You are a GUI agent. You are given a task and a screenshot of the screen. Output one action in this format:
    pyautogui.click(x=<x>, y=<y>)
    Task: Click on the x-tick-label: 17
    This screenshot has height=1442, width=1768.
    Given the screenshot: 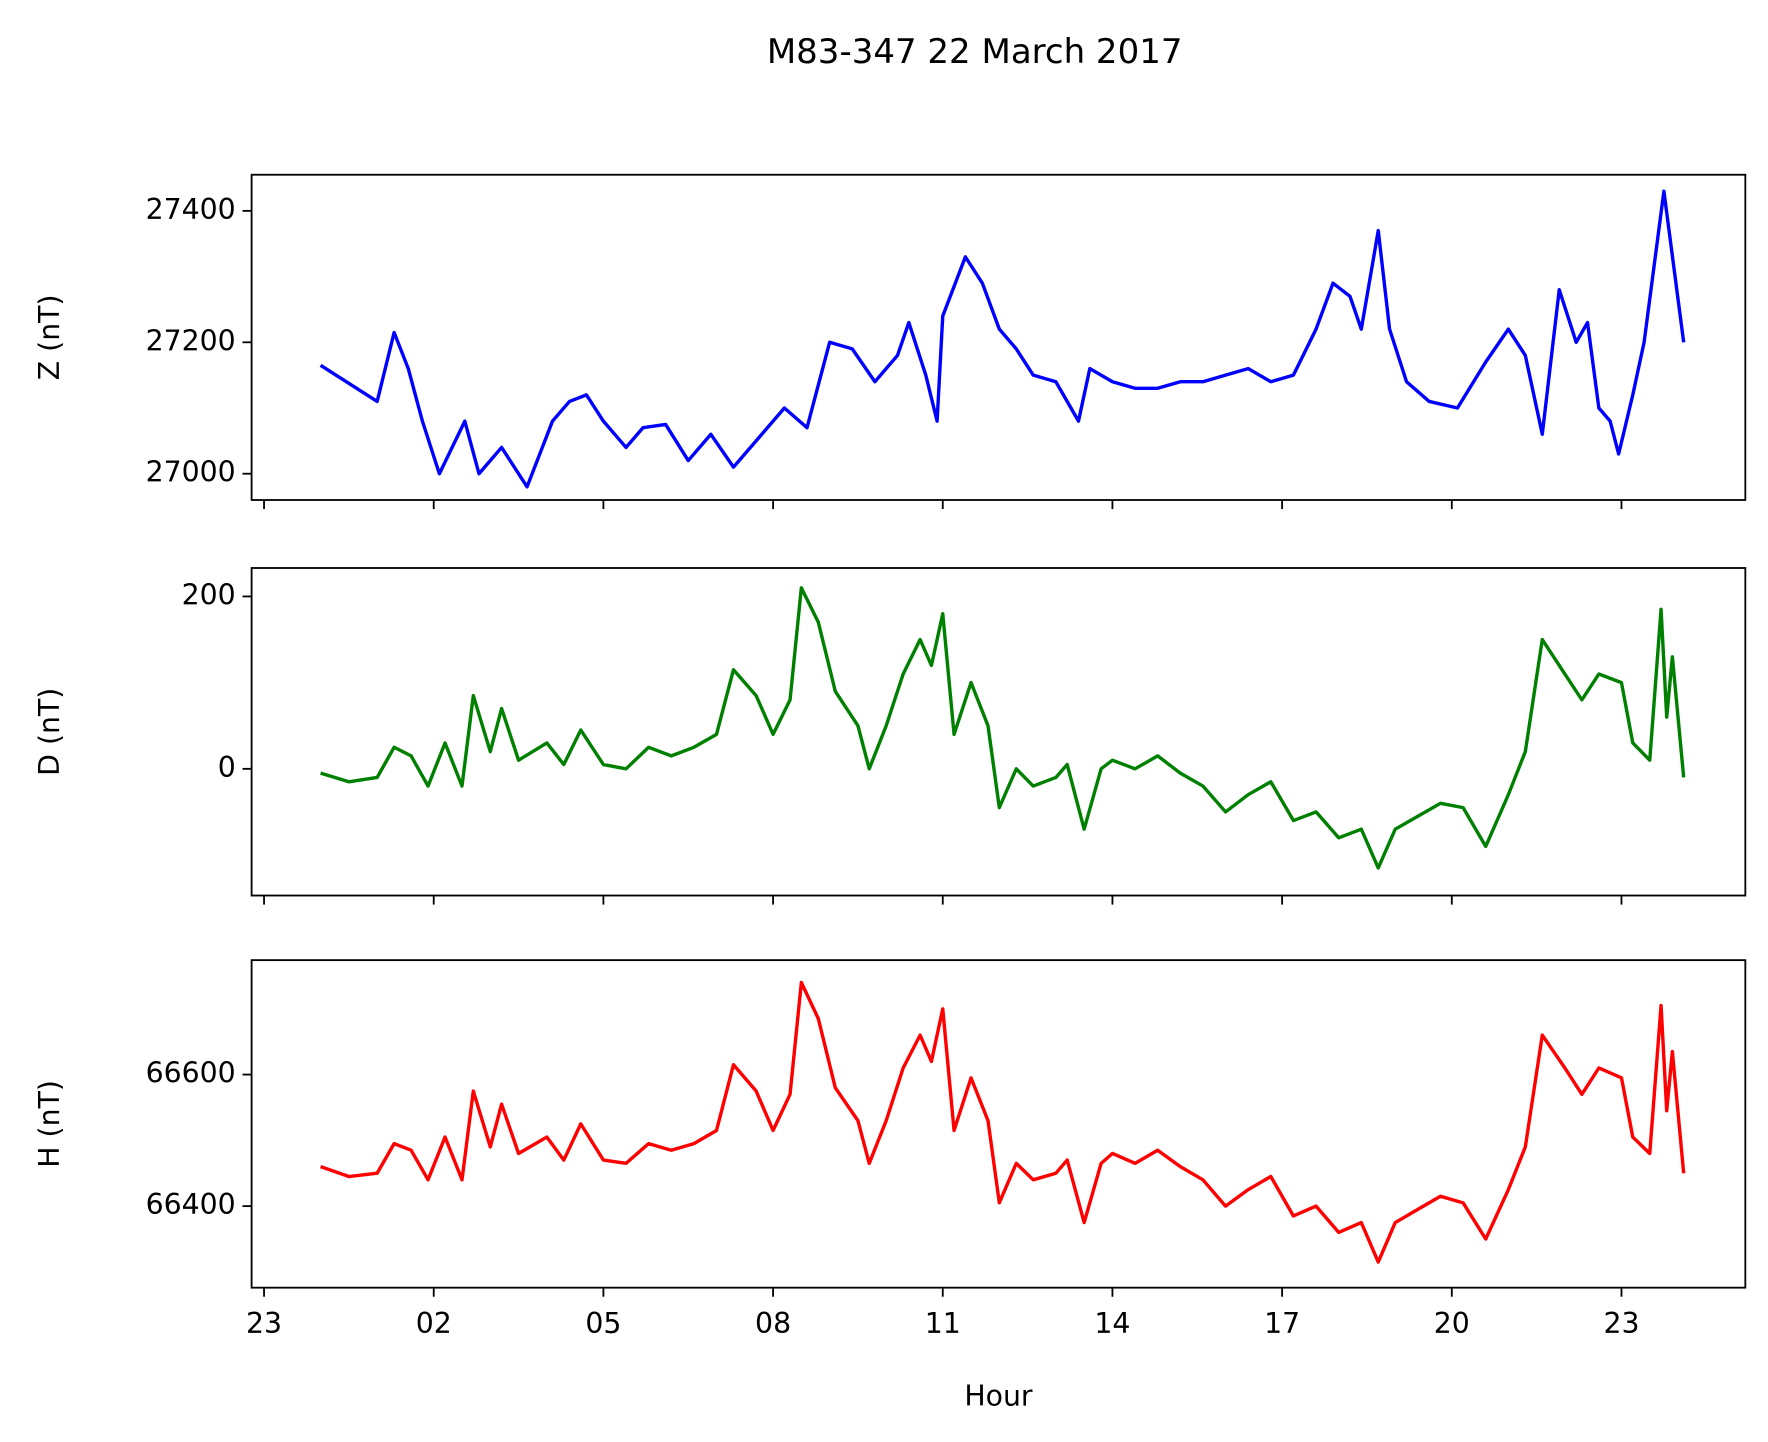 What is the action you would take?
    pyautogui.click(x=1282, y=1323)
    